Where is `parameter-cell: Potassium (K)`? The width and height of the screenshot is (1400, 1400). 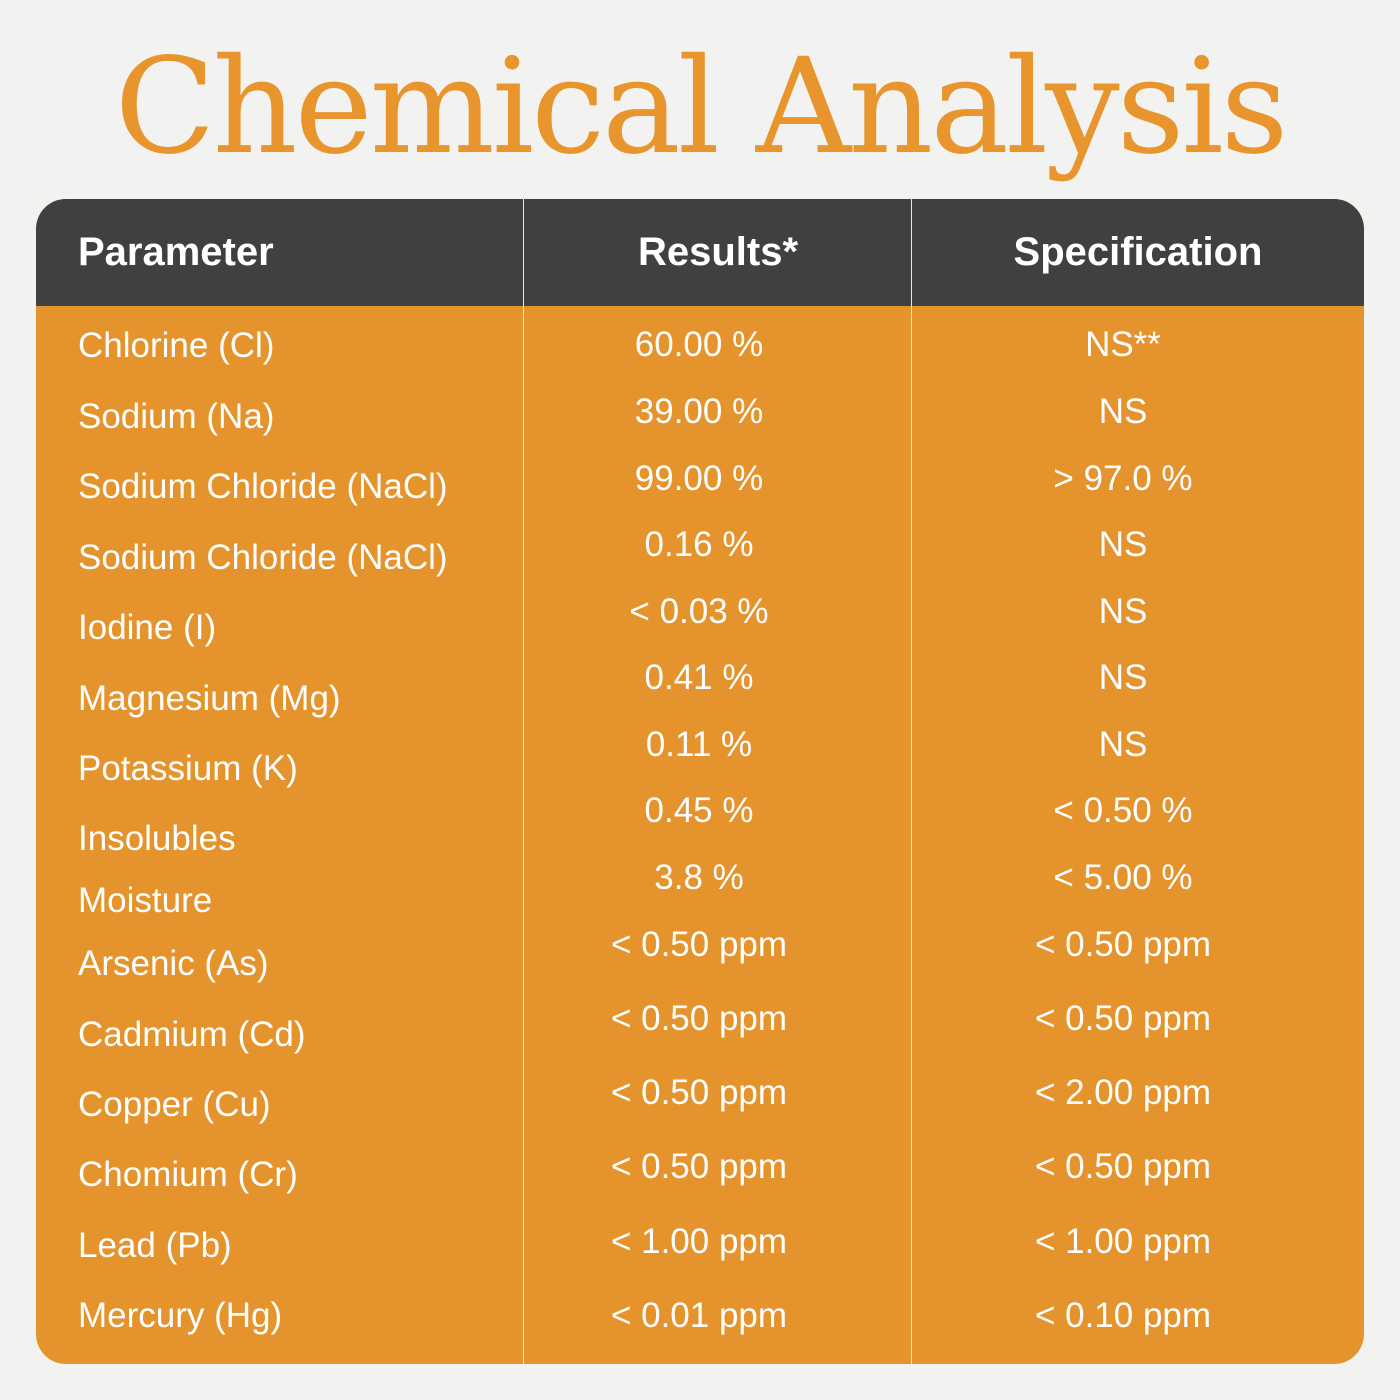
parameter-cell: Potassium (K) is located at coordinates (188, 768).